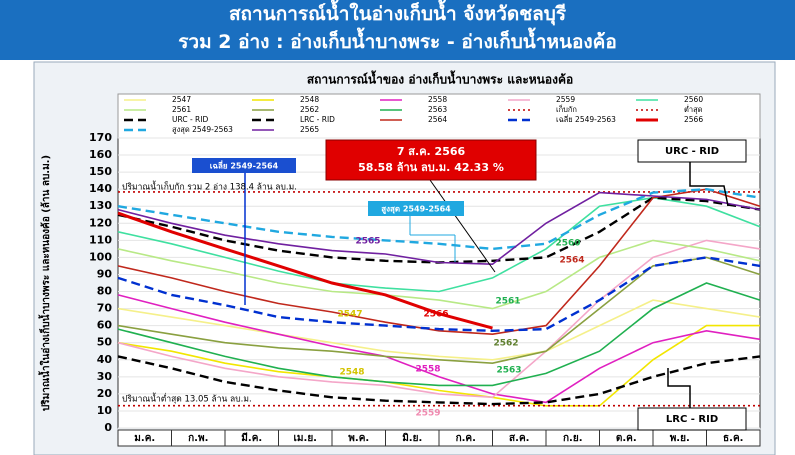 The height and width of the screenshot is (455, 795). Describe the element at coordinates (202, 129) in the screenshot. I see `legend-label: สูงสุด 2549-2563` at that location.